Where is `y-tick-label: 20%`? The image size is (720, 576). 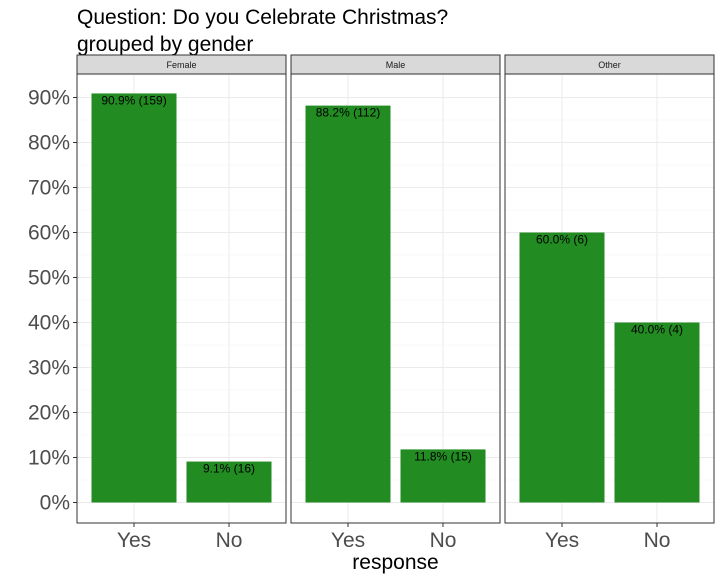
y-tick-label: 20% is located at coordinates (49, 413).